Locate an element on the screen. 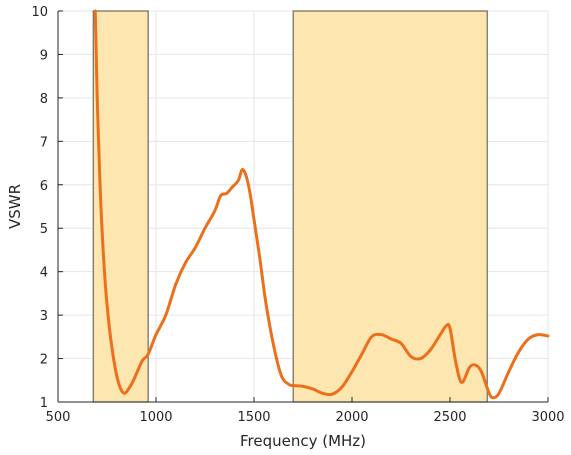  x-tick-label: 2000 is located at coordinates (351, 417).